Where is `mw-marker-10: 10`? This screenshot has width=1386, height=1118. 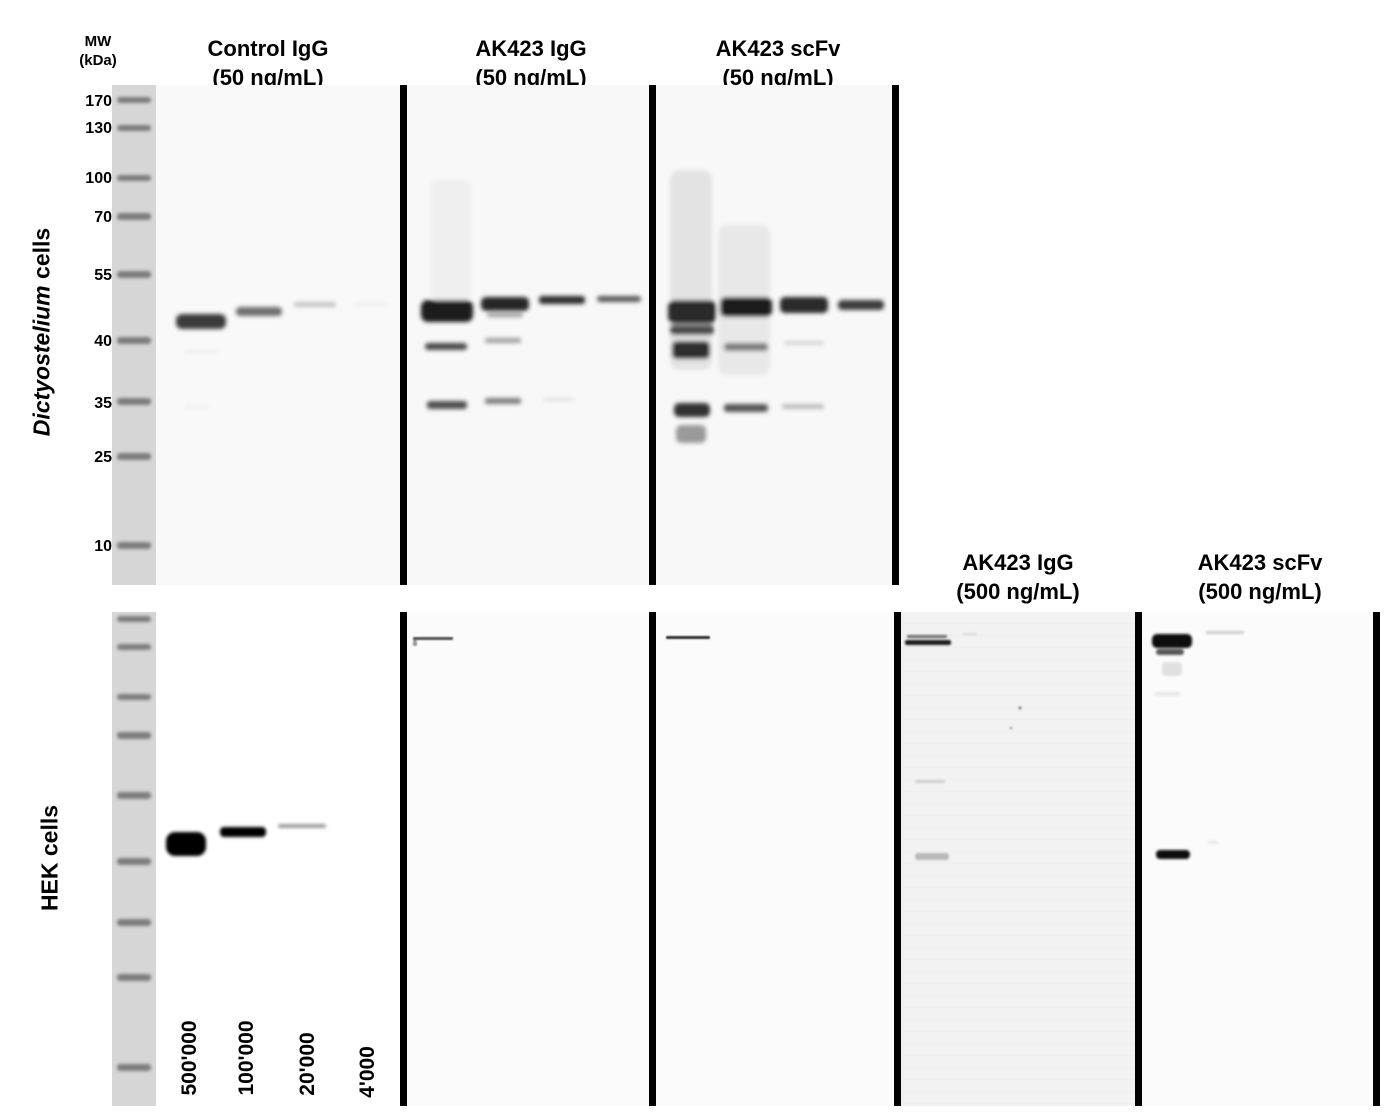 mw-marker-10: 10 is located at coordinates (103, 546).